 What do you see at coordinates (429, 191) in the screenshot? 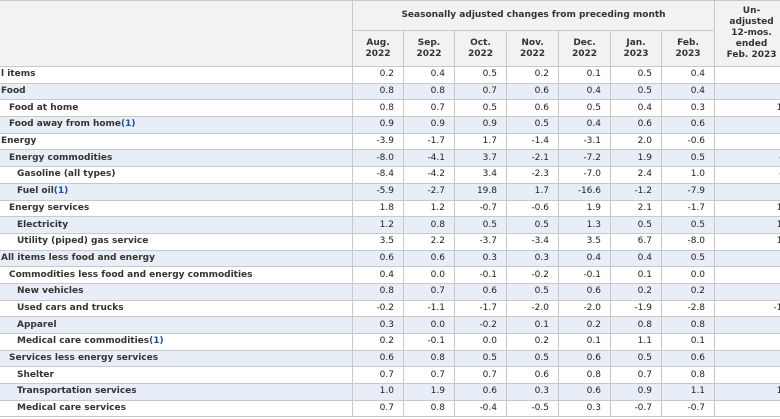
I see `value-cell: -2.7` at bounding box center [429, 191].